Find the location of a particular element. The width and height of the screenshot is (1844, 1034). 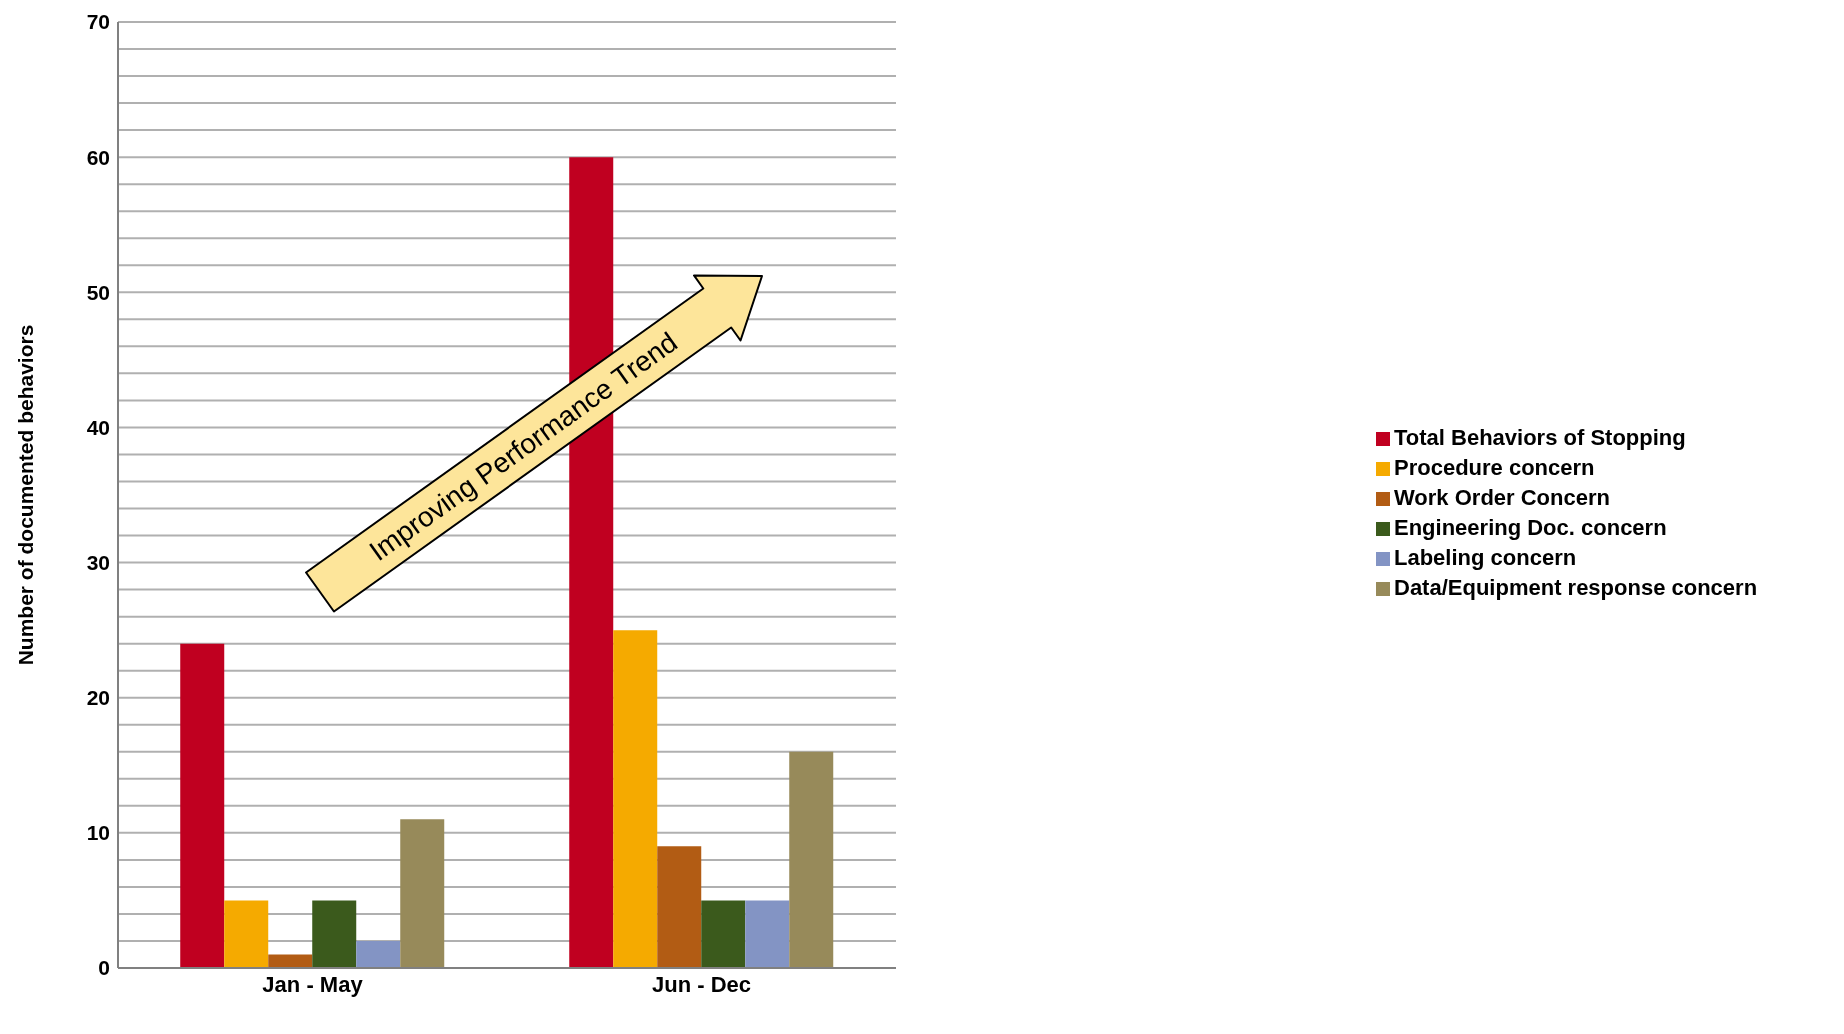

y-tick-label: 30 is located at coordinates (98, 563).